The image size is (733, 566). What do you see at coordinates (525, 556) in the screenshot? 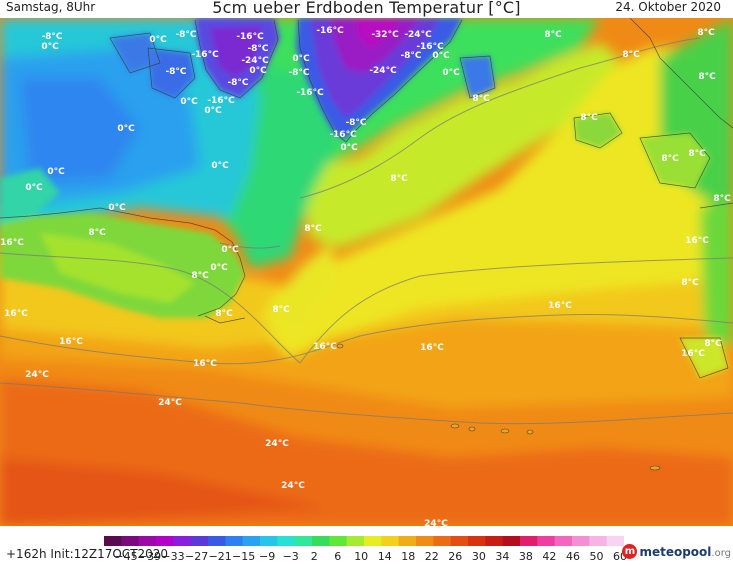
I see `colorbar-tick-label: 38` at bounding box center [525, 556].